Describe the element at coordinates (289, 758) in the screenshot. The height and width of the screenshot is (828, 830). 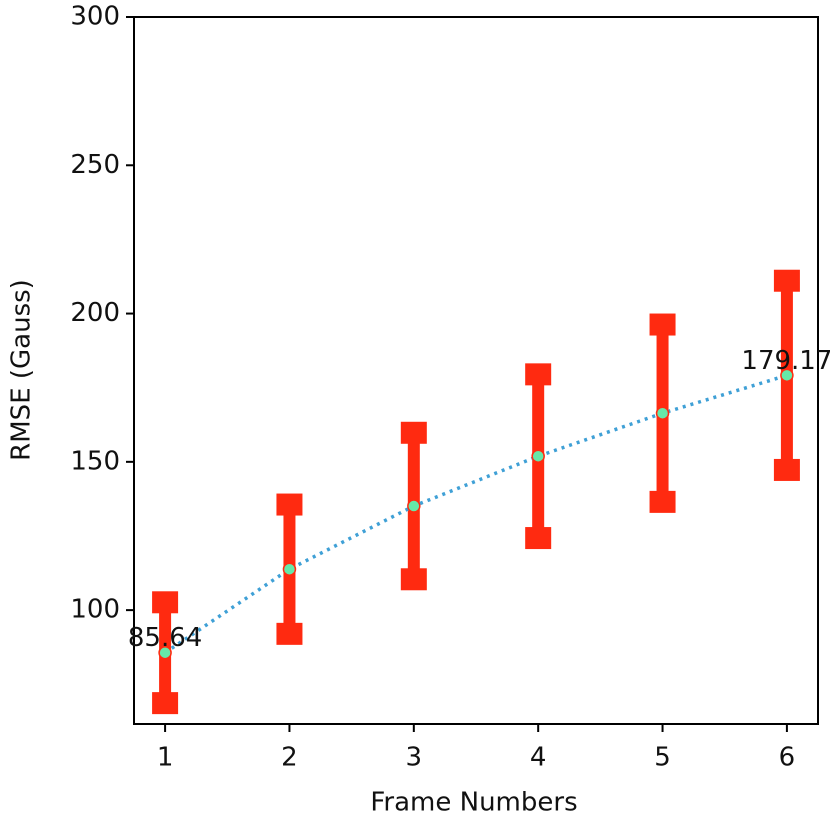
I see `x-tick-label: 2` at that location.